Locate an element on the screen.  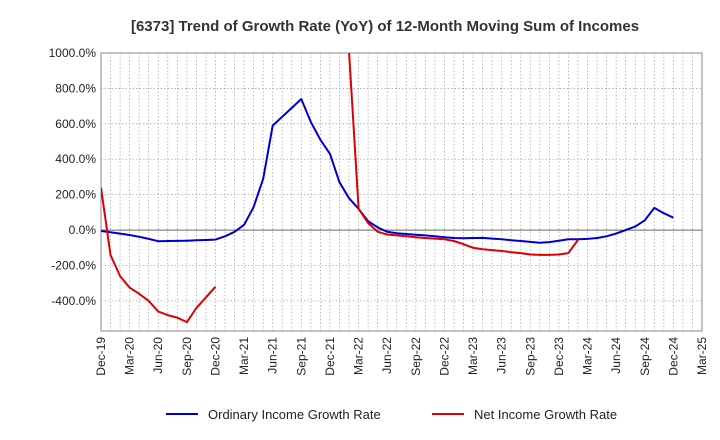
x-tick-label: Sep-21 is located at coordinates (301, 356).